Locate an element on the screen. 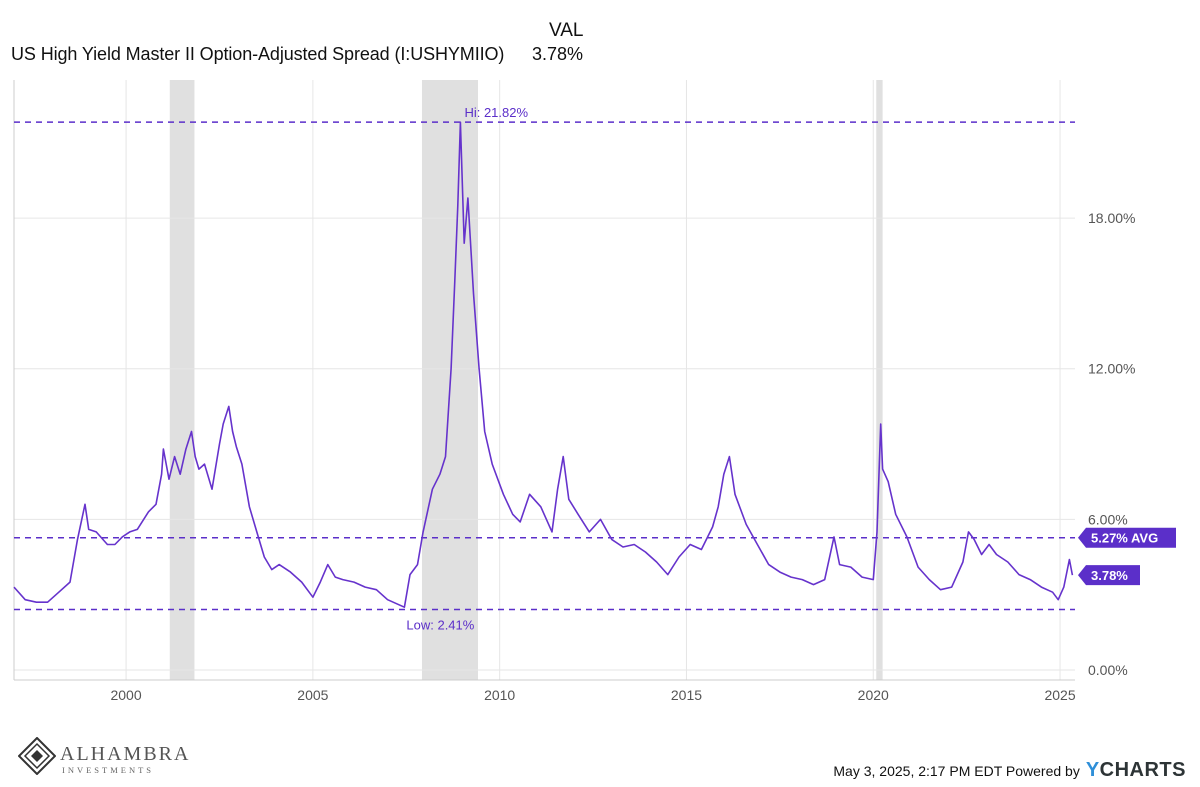  y-tick-label: 6.00% is located at coordinates (1108, 519).